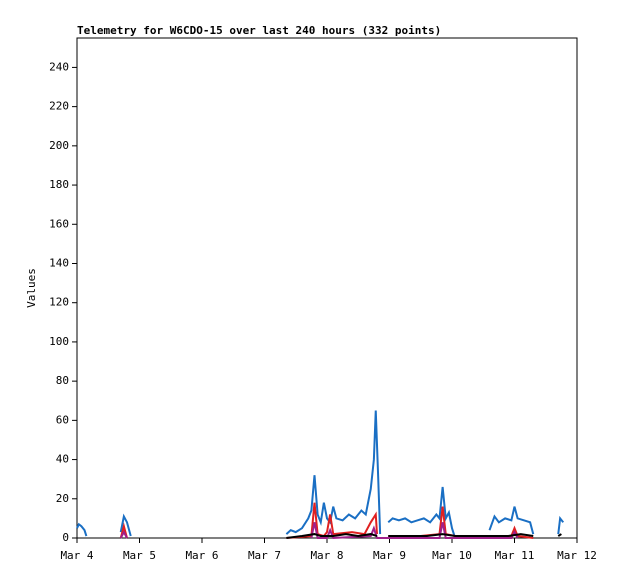  What do you see at coordinates (65, 537) in the screenshot?
I see `y-tick-label: 0` at bounding box center [65, 537].